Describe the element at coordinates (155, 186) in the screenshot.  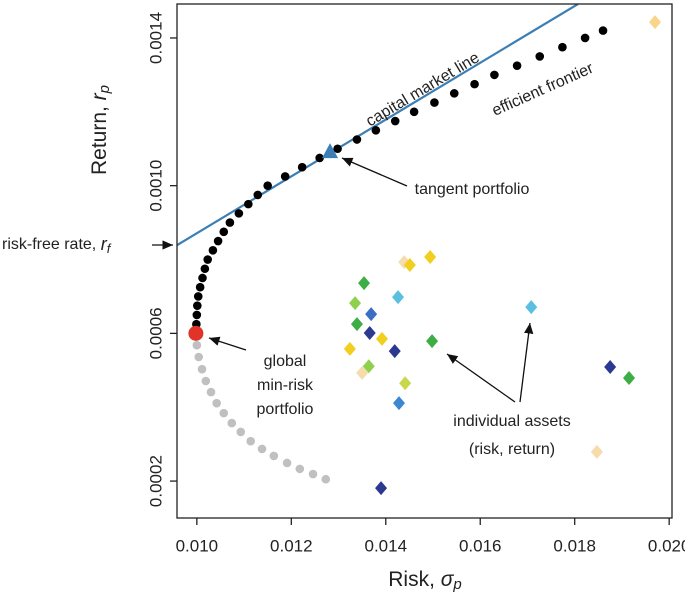
I see `y-tick-label: 0.0010` at that location.